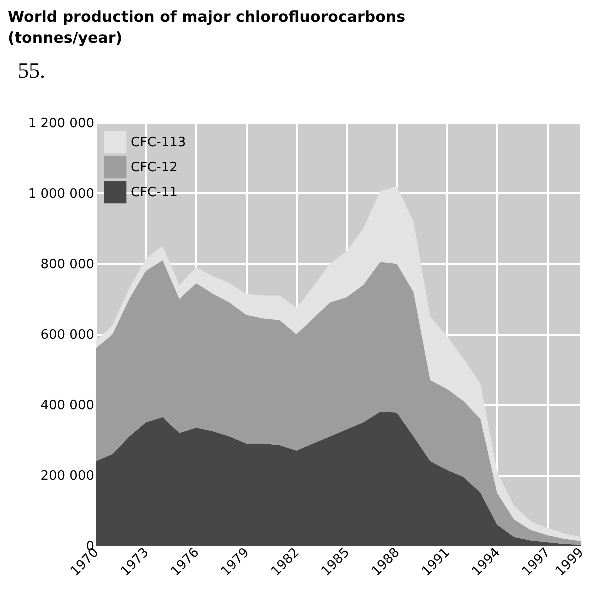 This screenshot has height=596, width=615. What do you see at coordinates (67, 476) in the screenshot?
I see `y-tick-label: 200 000` at bounding box center [67, 476].